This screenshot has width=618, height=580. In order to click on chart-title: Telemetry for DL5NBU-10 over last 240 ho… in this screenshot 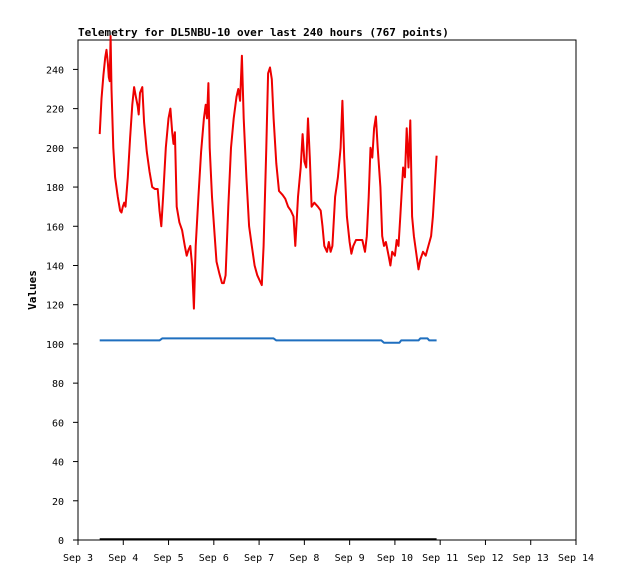, I will do `click(263, 32)`.